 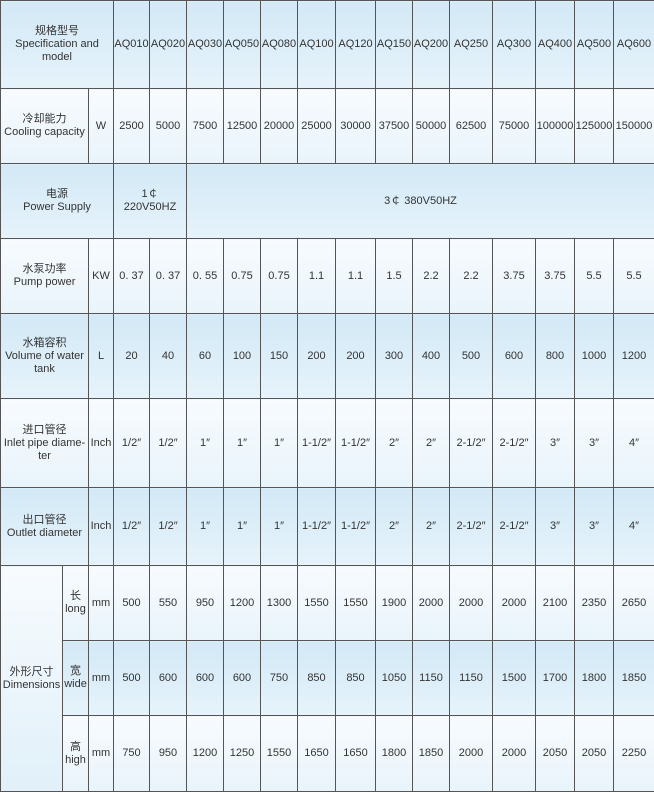 What do you see at coordinates (279, 126) in the screenshot?
I see `value-cell: 20000` at bounding box center [279, 126].